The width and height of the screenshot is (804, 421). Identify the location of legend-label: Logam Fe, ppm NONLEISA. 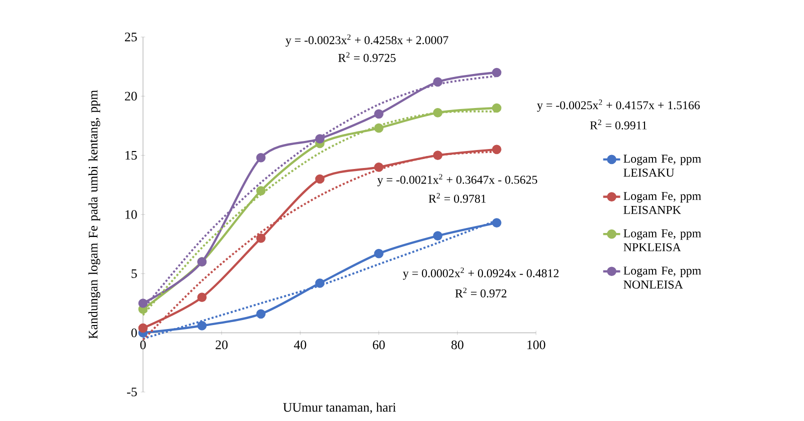
(663, 277).